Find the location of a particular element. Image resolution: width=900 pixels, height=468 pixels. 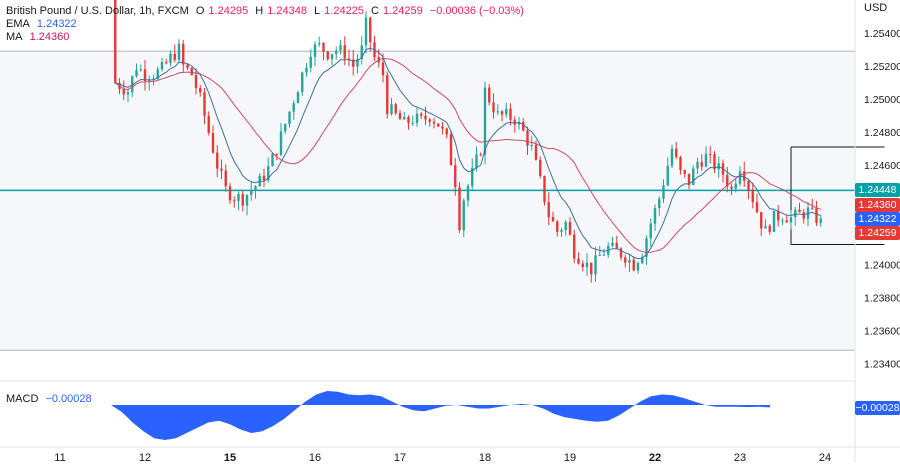

price-tick-label: 1.23400 is located at coordinates (882, 364).